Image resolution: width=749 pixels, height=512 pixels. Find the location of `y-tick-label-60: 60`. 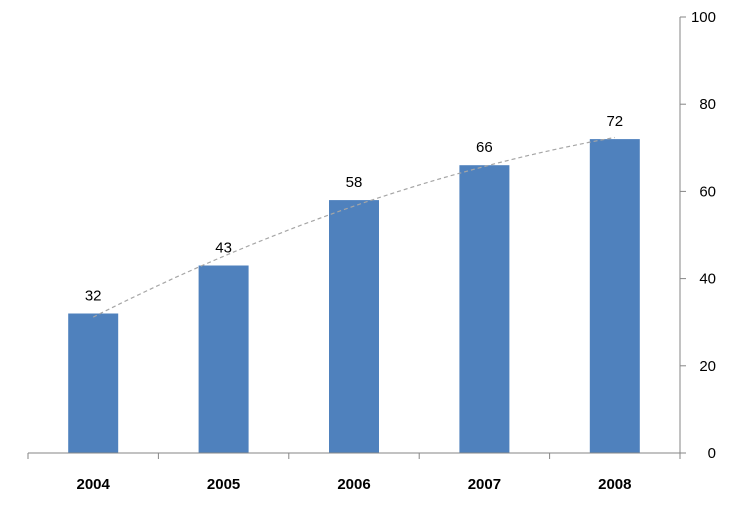

y-tick-label-60: 60 is located at coordinates (707, 191).